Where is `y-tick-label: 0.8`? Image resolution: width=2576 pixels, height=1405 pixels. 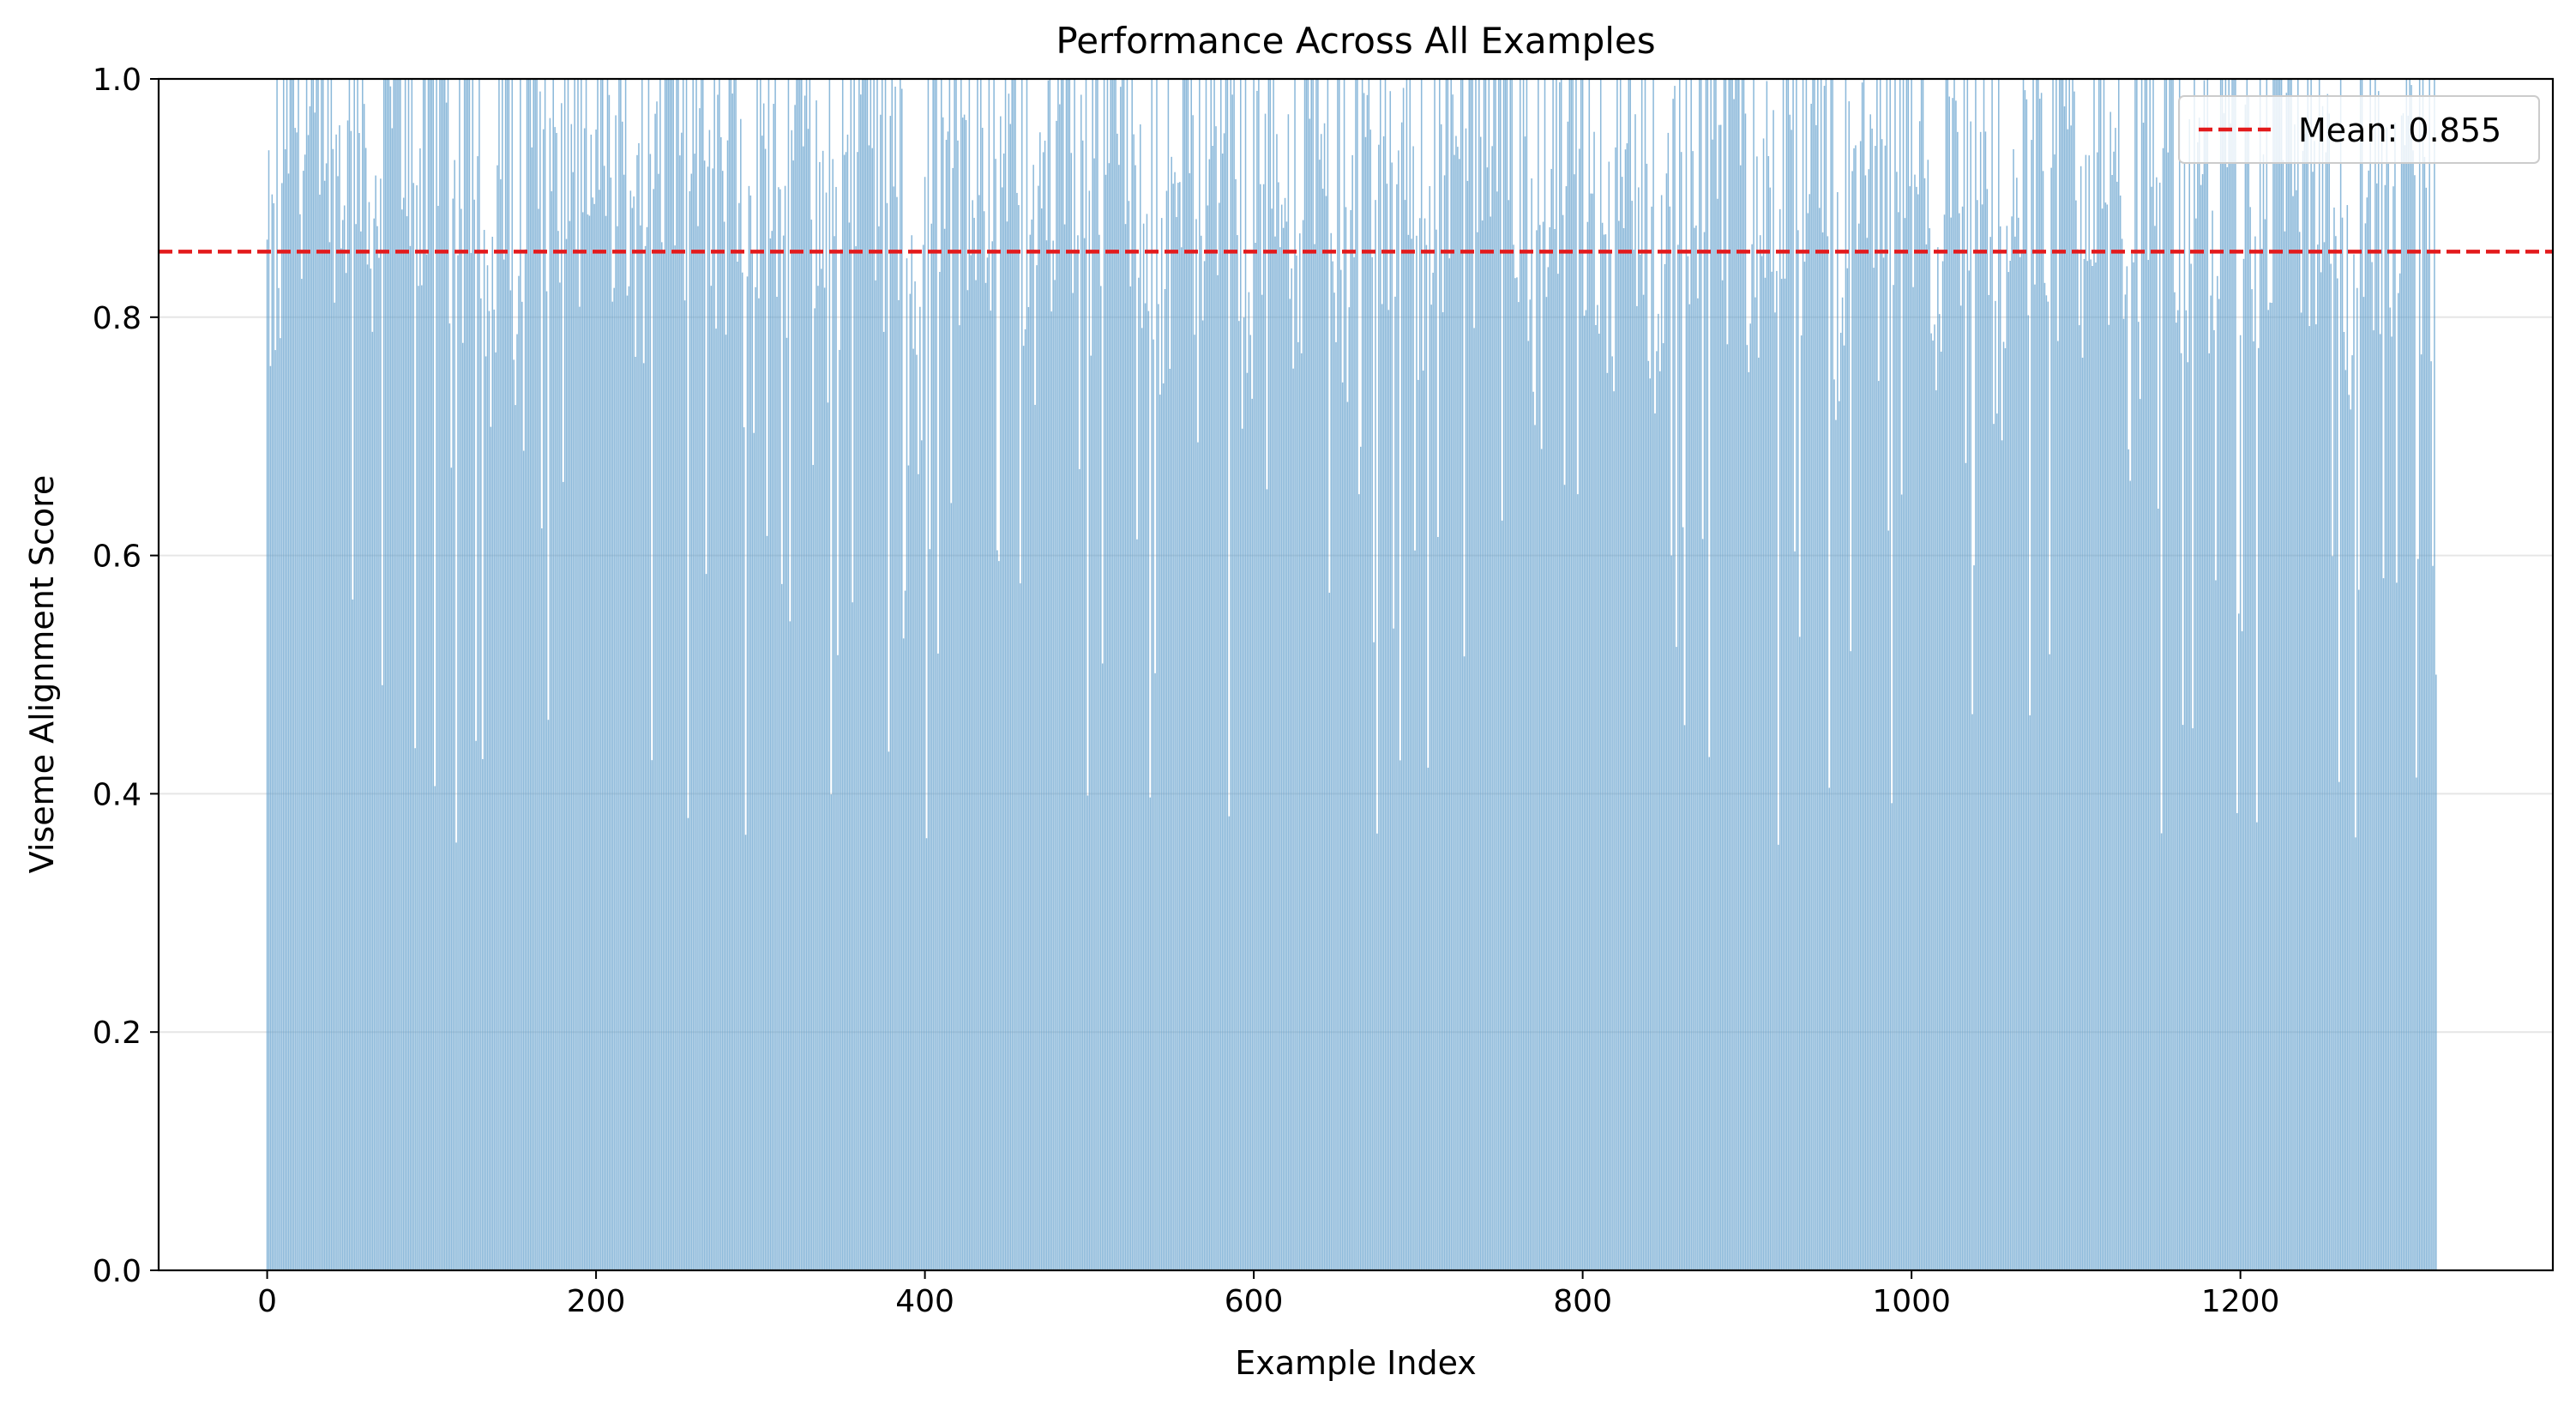
y-tick-label: 0.8 is located at coordinates (117, 318).